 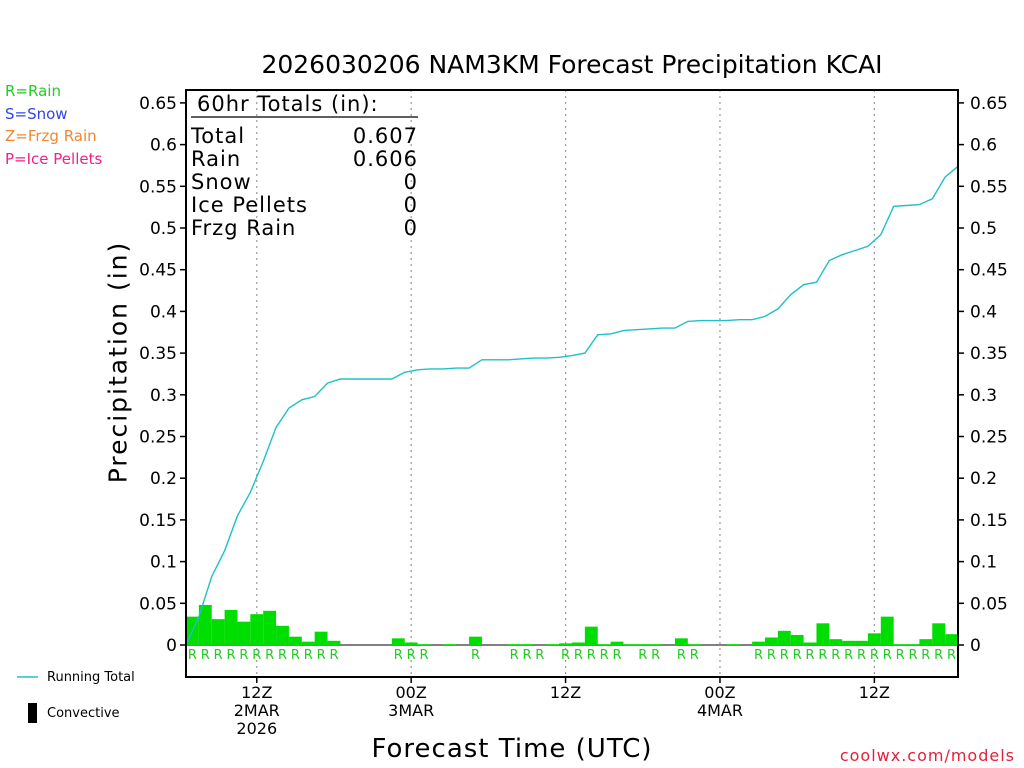 What do you see at coordinates (983, 479) in the screenshot?
I see `y-tick-label-right: 0.2` at bounding box center [983, 479].